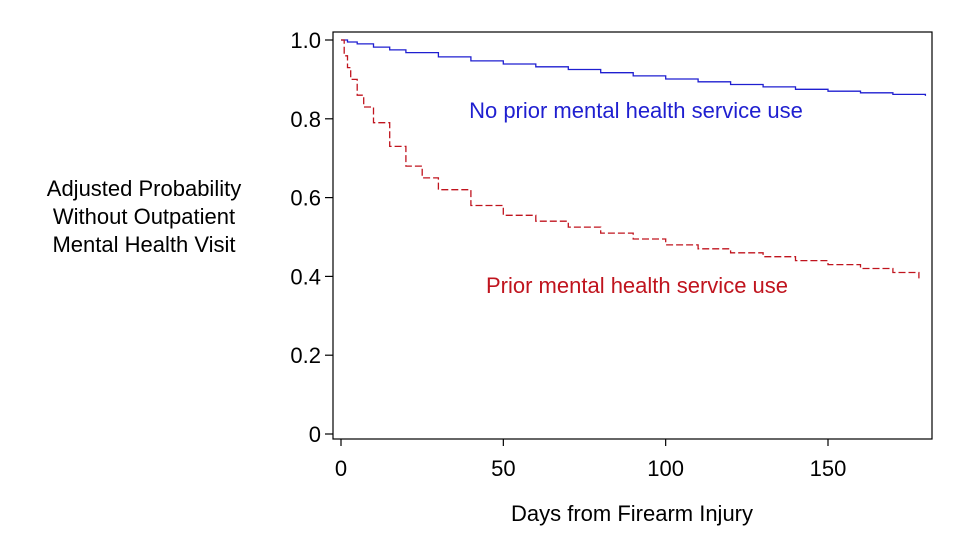 The width and height of the screenshot is (966, 552). Describe the element at coordinates (341, 468) in the screenshot. I see `x-tick-label: 0` at that location.